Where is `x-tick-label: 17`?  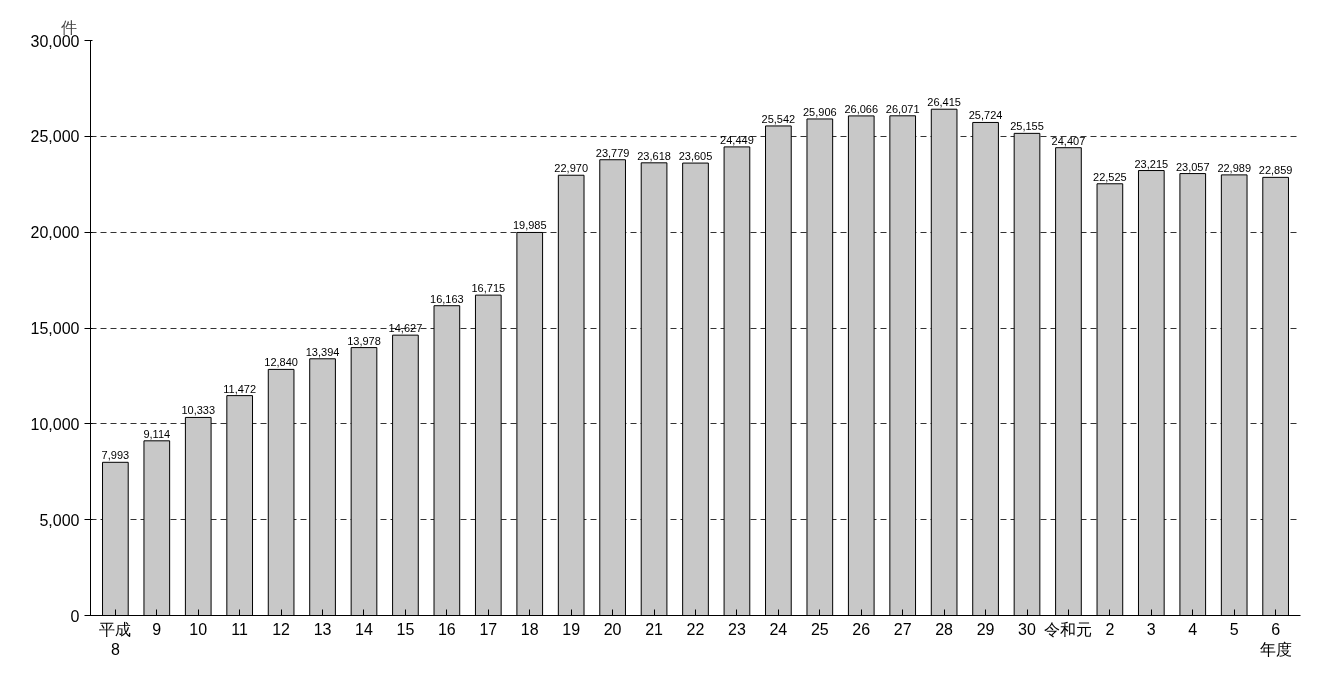 x-tick-label: 17 is located at coordinates (488, 629).